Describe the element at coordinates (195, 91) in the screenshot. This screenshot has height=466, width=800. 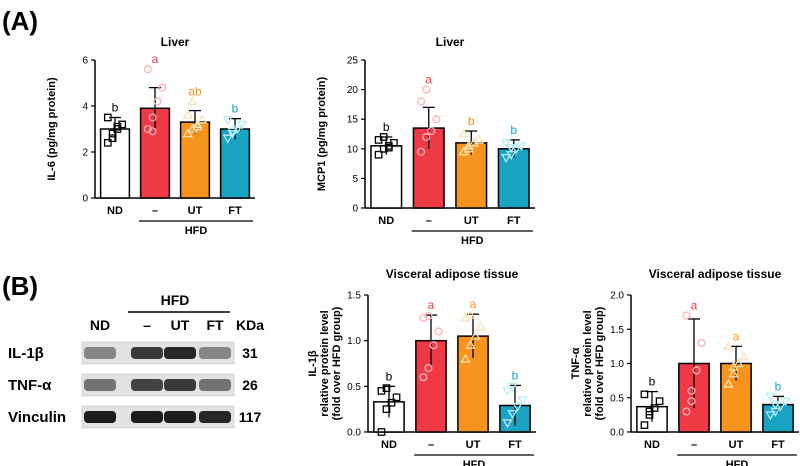
I see `significance-letter: ab` at that location.